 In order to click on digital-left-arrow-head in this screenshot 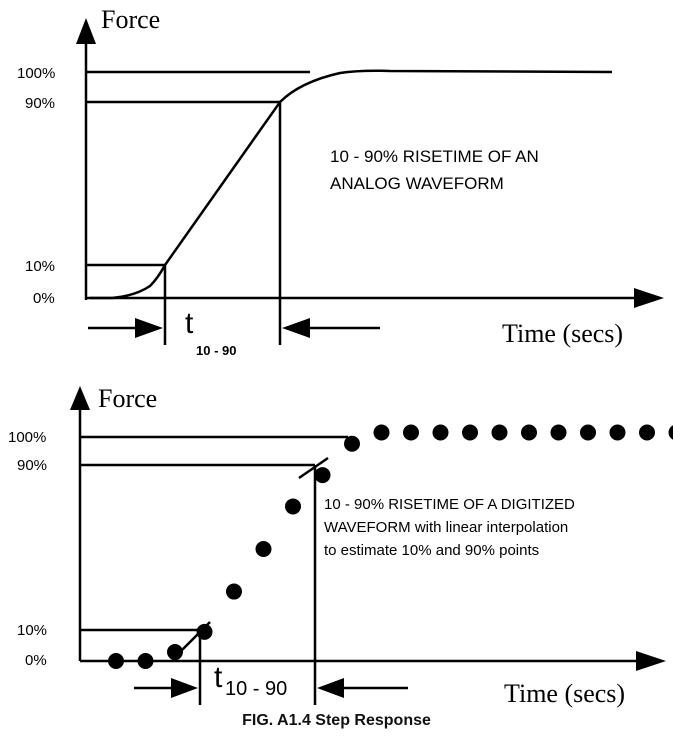, I will do `click(184, 688)`.